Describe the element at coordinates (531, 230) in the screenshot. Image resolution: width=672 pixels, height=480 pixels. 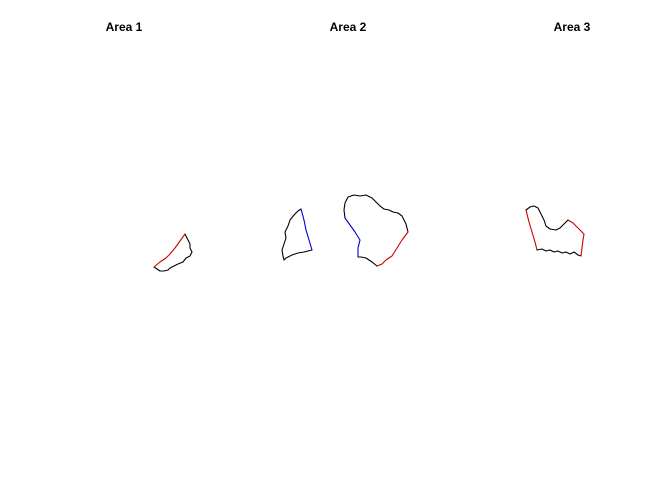
I see `area-3-left-highlight-edge` at that location.